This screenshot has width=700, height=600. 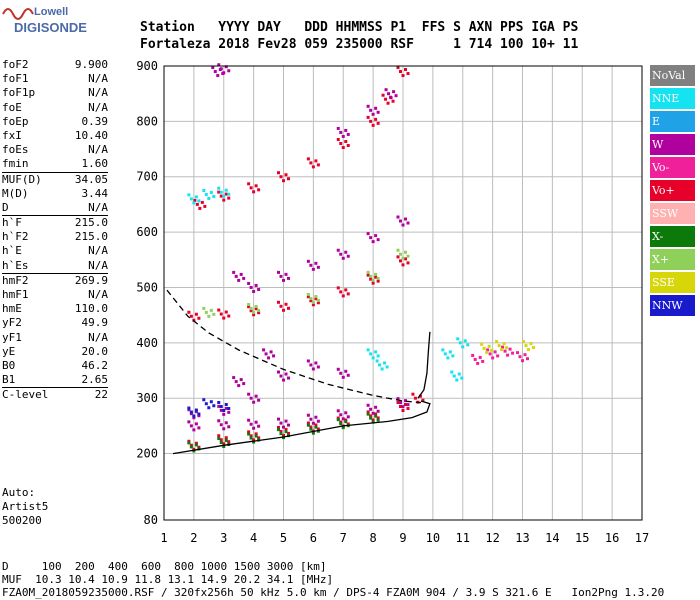 I want to click on param-key: foF2, so click(x=15, y=64).